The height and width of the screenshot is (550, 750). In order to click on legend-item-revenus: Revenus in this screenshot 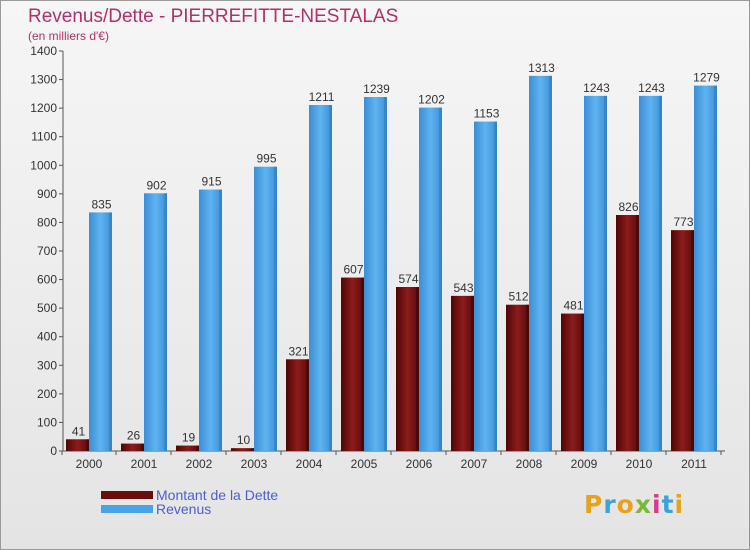, I will do `click(156, 509)`.